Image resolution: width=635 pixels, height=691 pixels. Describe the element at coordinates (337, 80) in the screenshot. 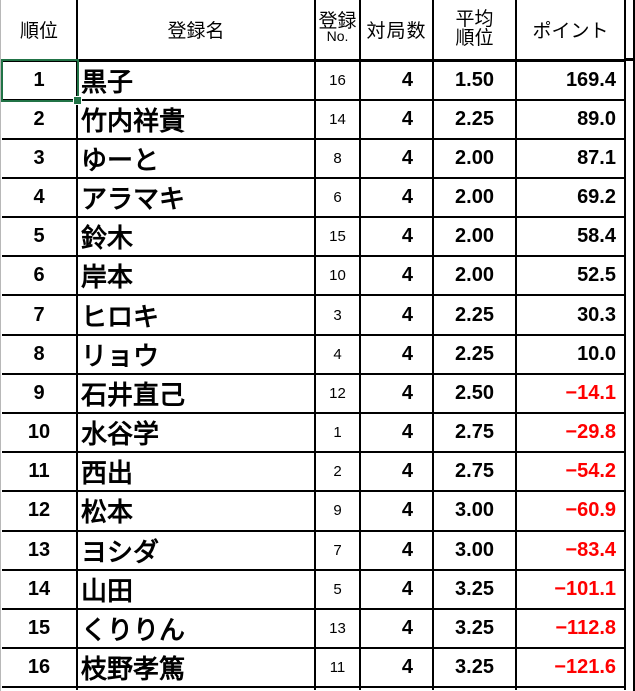

I see `cell-reg-no: 16` at that location.